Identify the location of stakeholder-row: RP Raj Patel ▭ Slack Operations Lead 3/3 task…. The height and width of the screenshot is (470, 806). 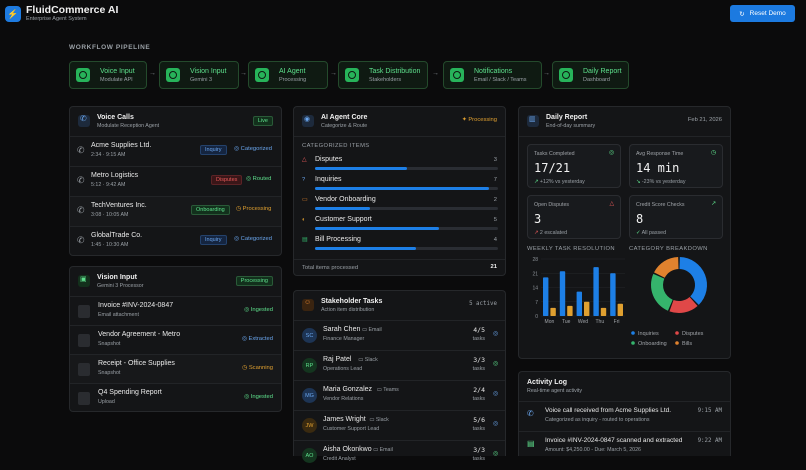
(399, 365).